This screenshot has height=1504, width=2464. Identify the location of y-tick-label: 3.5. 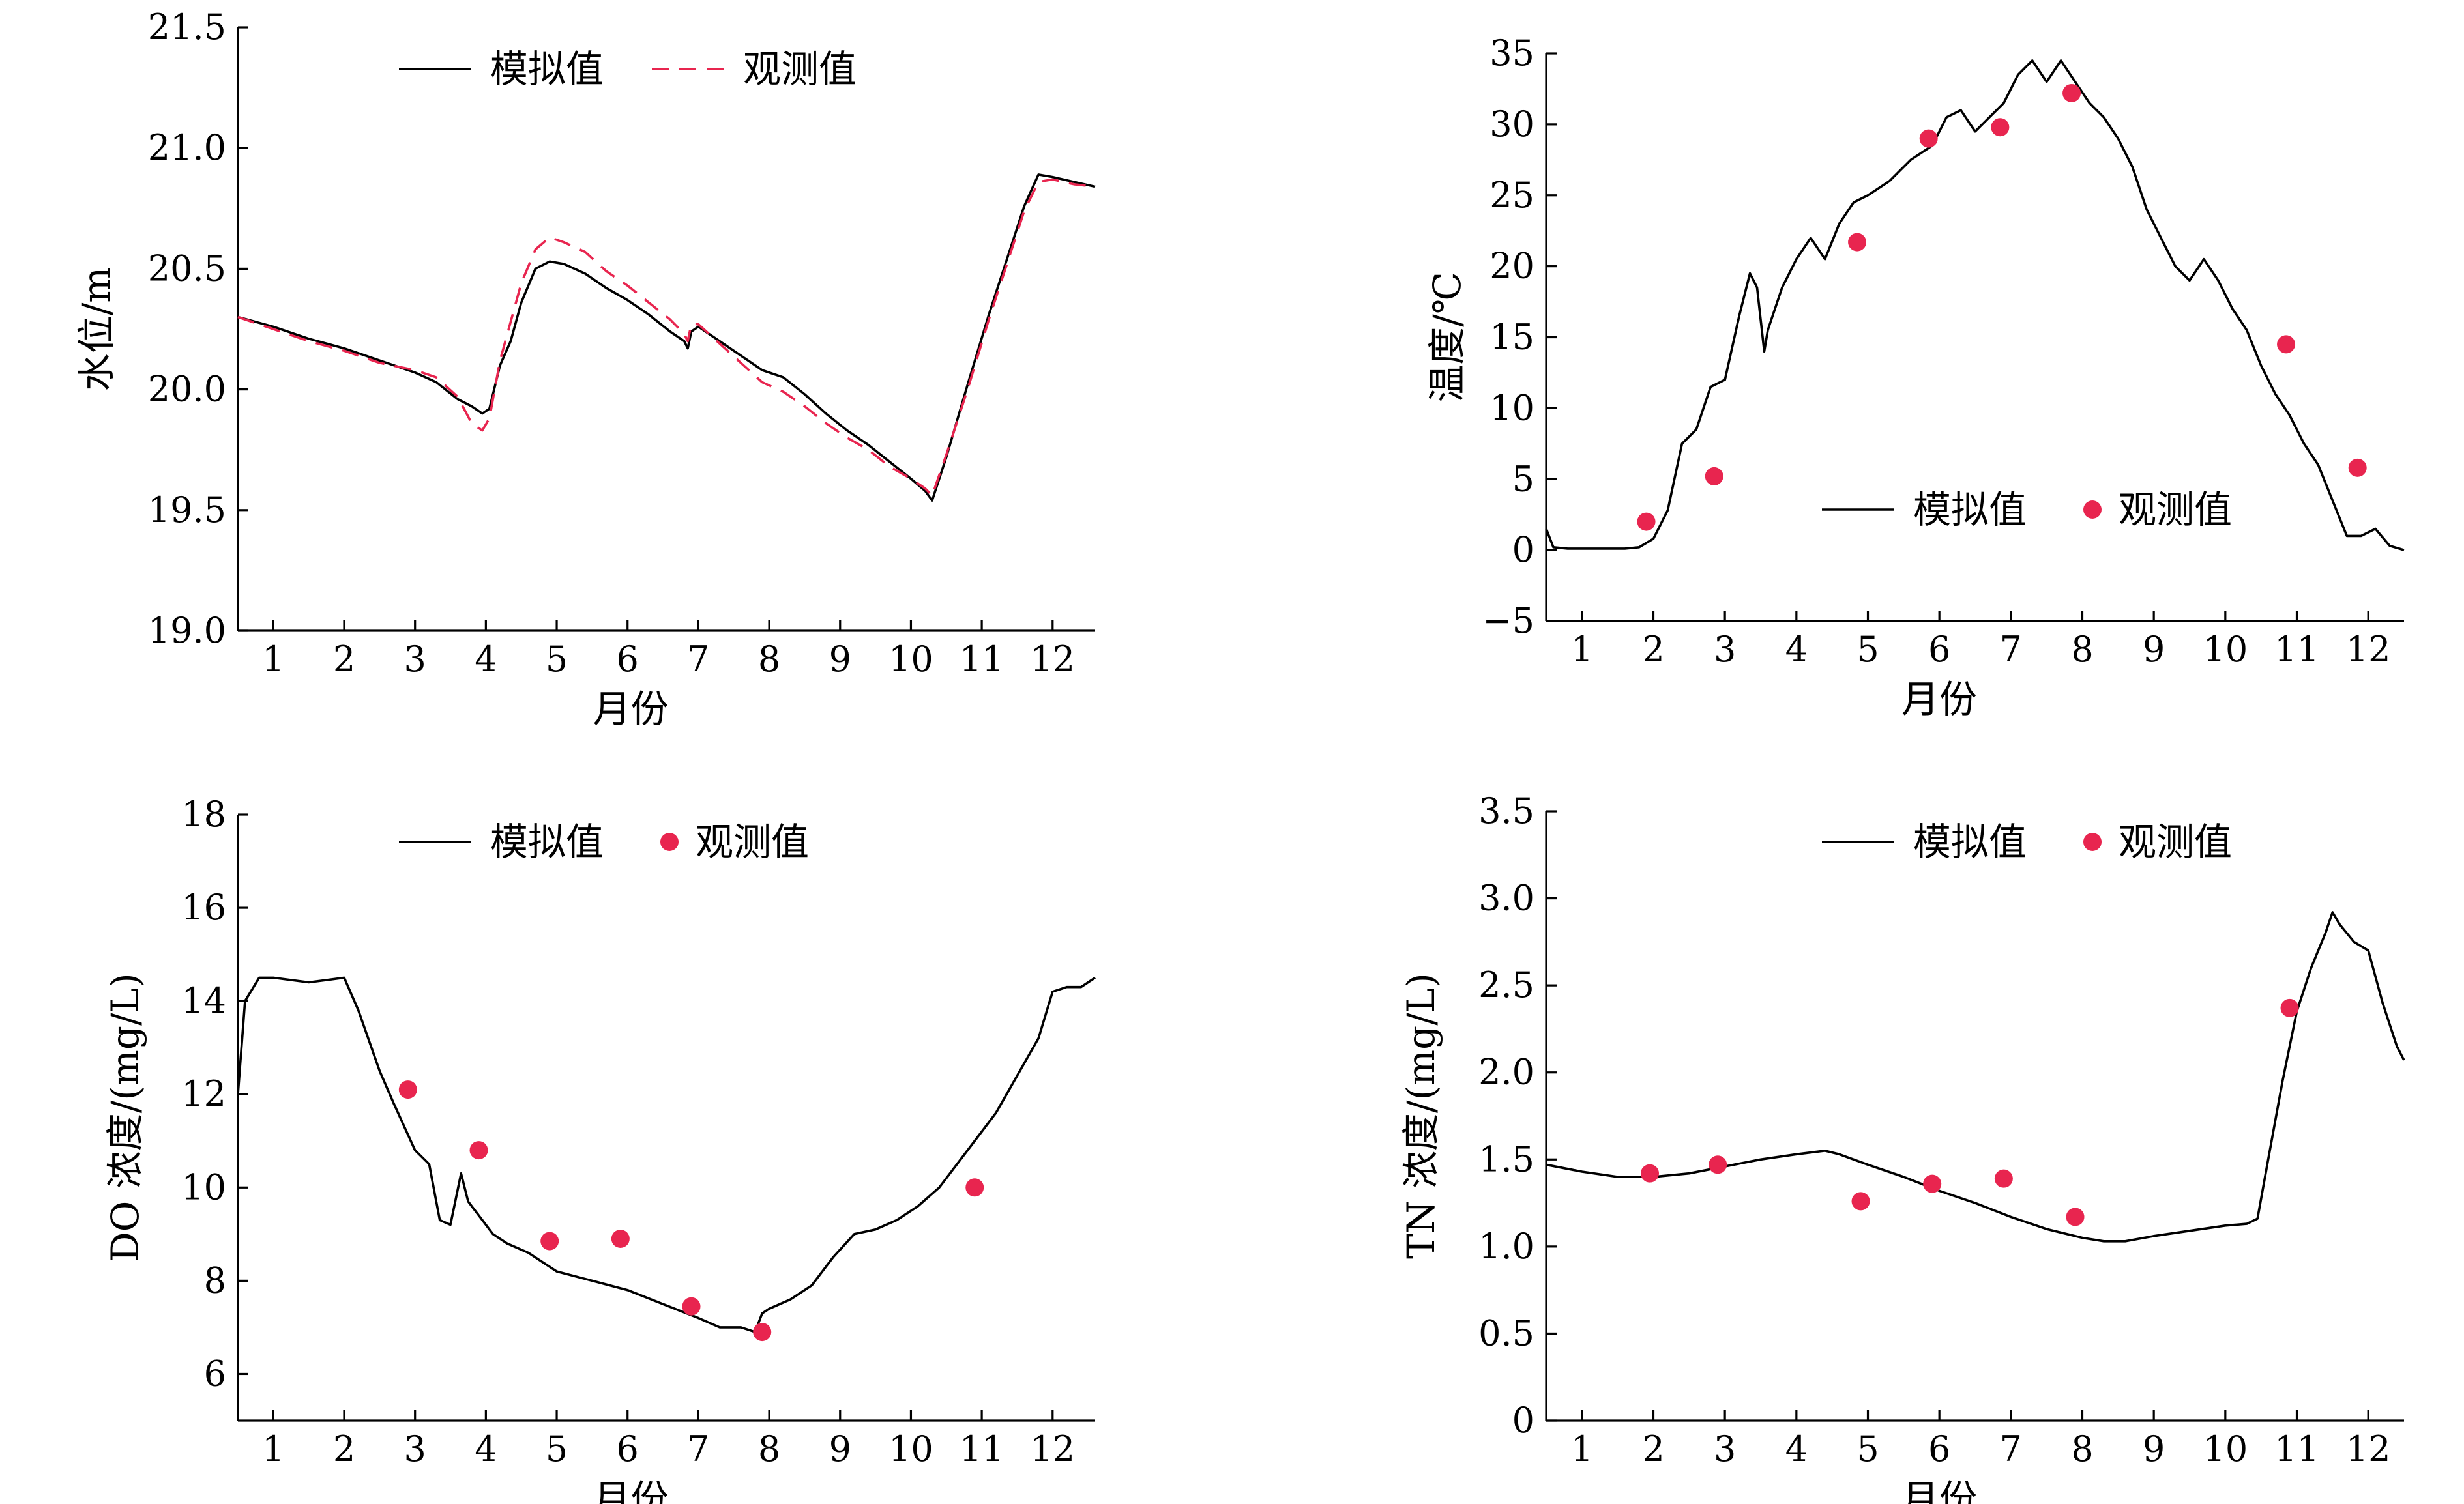
(1506, 811).